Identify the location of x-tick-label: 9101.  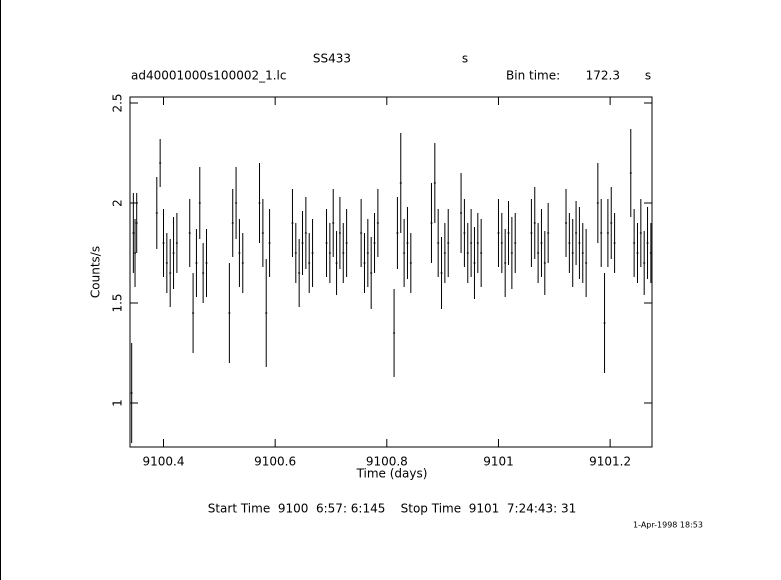
(498, 462).